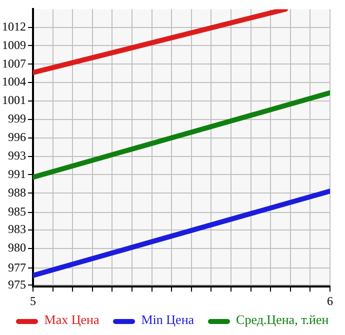 This screenshot has width=345, height=335. Describe the element at coordinates (167, 320) in the screenshot. I see `legend-label: Min Цена` at that location.